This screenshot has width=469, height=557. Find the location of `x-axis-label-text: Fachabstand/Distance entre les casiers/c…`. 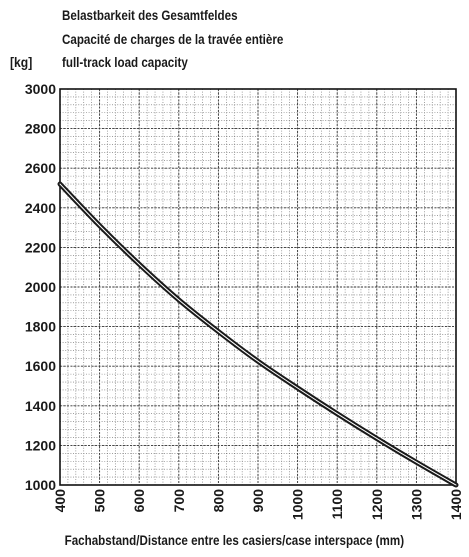

x-axis-label-text: Fachabstand/Distance entre les casiers/c… is located at coordinates (234, 540).